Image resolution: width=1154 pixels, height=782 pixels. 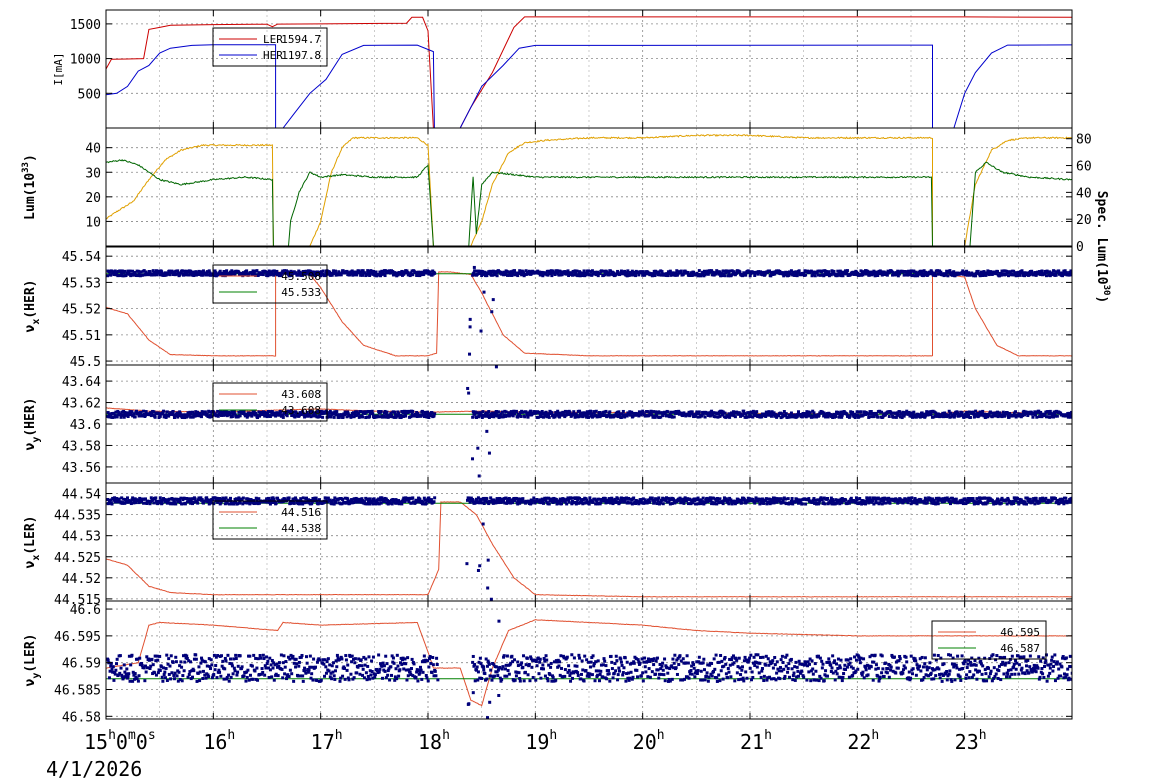 I want to click on y-tick-label: 44.53, so click(x=81, y=537).